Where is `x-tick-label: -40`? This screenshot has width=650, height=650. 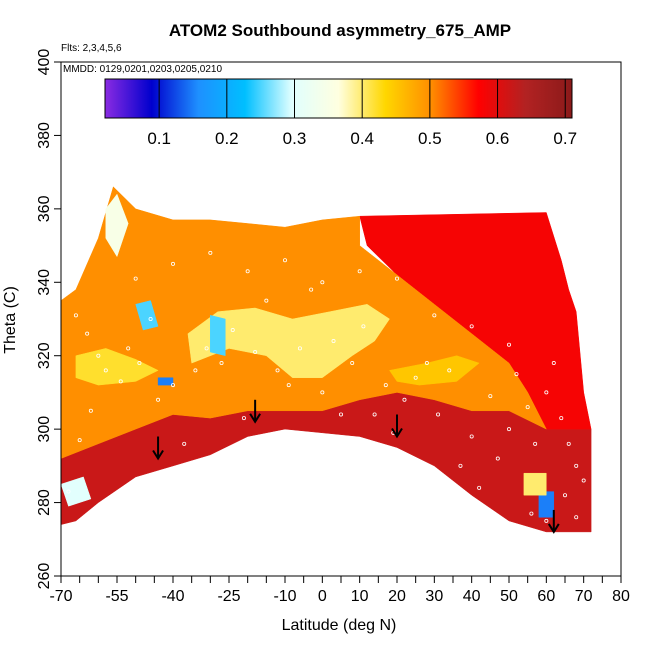
x-tick-label: -40 is located at coordinates (172, 596).